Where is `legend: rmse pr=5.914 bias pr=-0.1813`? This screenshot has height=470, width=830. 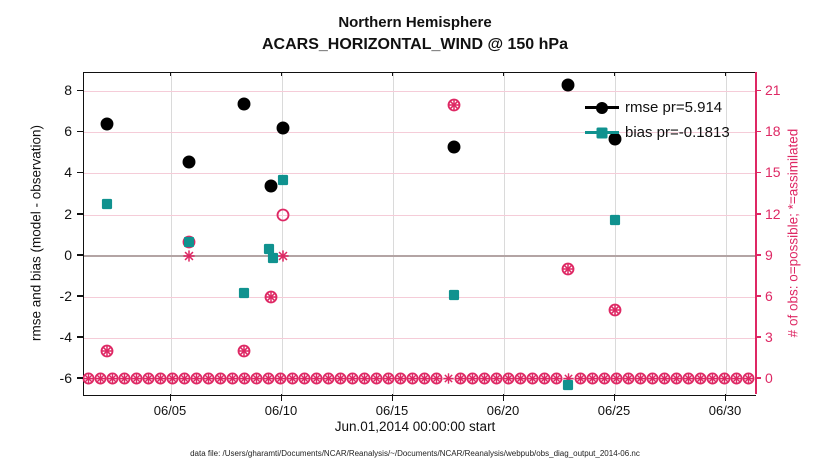
legend: rmse pr=5.914 bias pr=-0.1813 is located at coordinates (657, 120).